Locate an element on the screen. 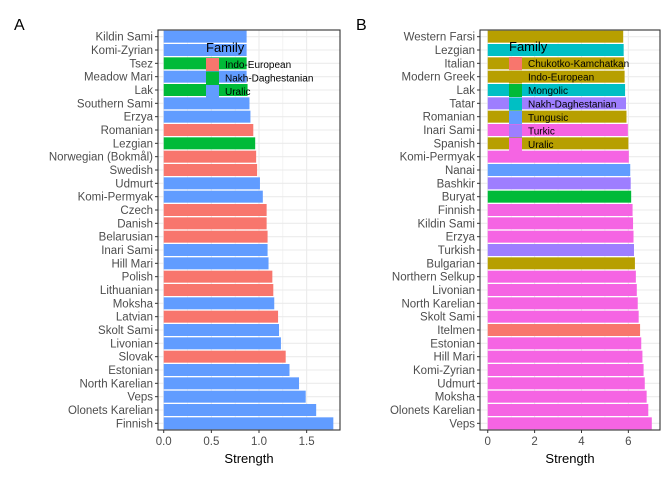 The width and height of the screenshot is (672, 485). y-tick-label: Italian is located at coordinates (459, 64).